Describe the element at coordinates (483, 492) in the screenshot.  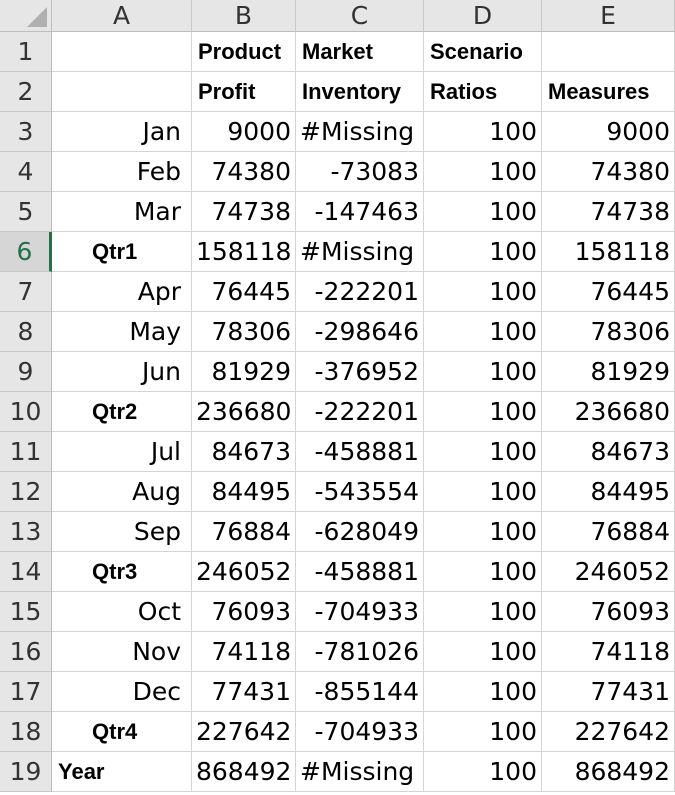
I see `cell-d12: 100` at that location.